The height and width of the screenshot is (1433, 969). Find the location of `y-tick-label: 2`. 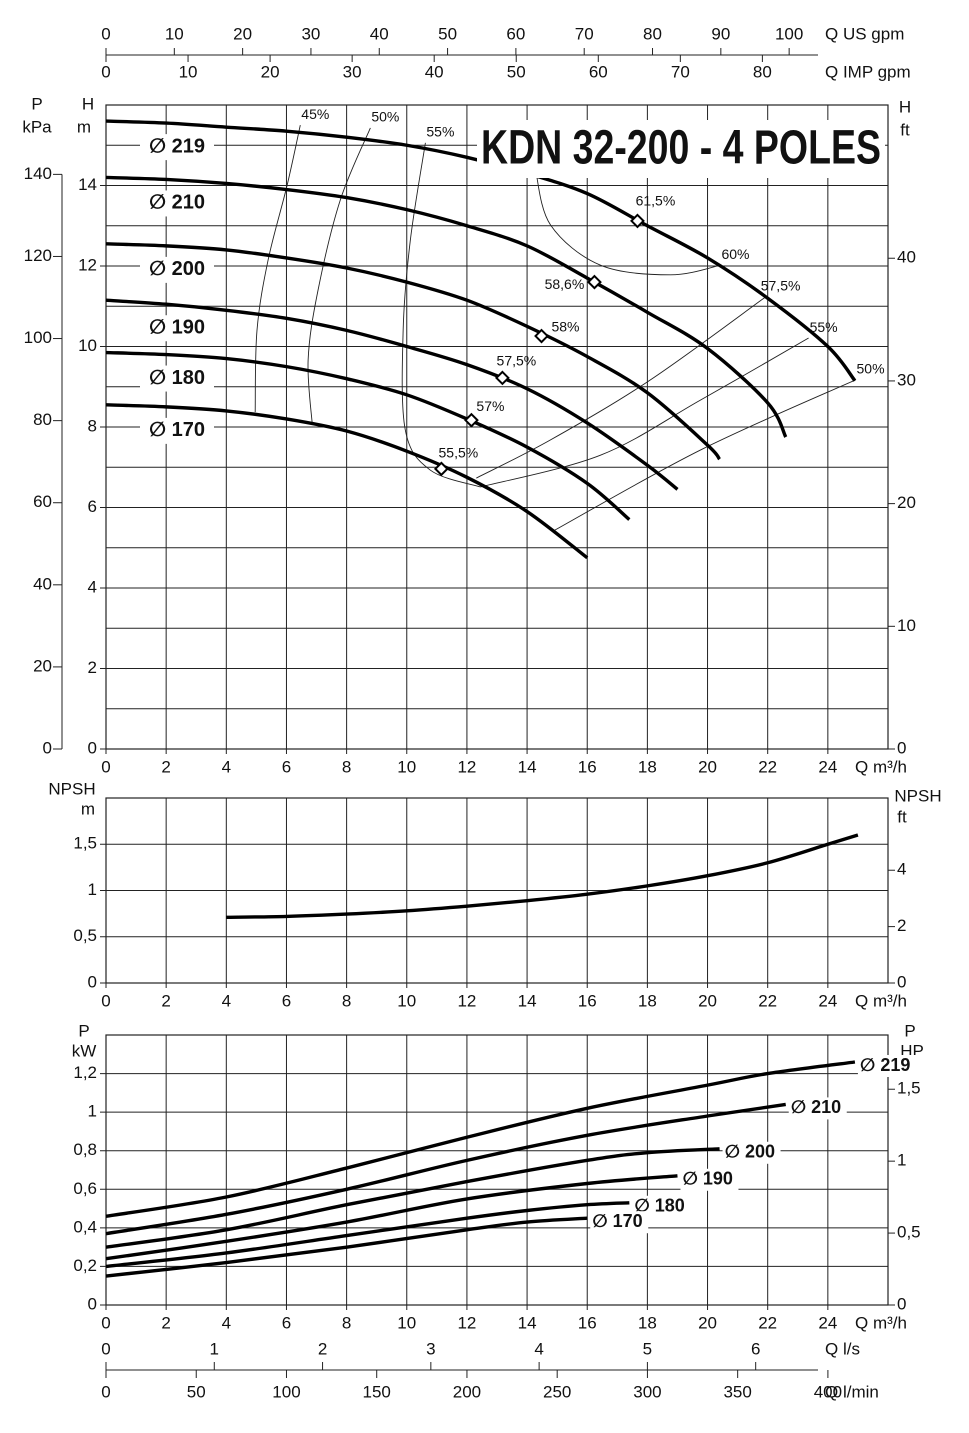

y-tick-label: 2 is located at coordinates (92, 667).